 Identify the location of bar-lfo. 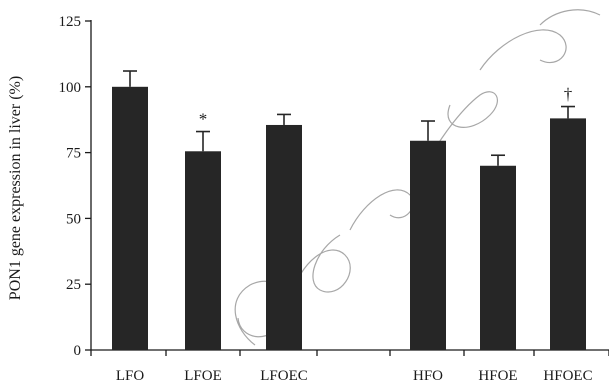
(130, 218).